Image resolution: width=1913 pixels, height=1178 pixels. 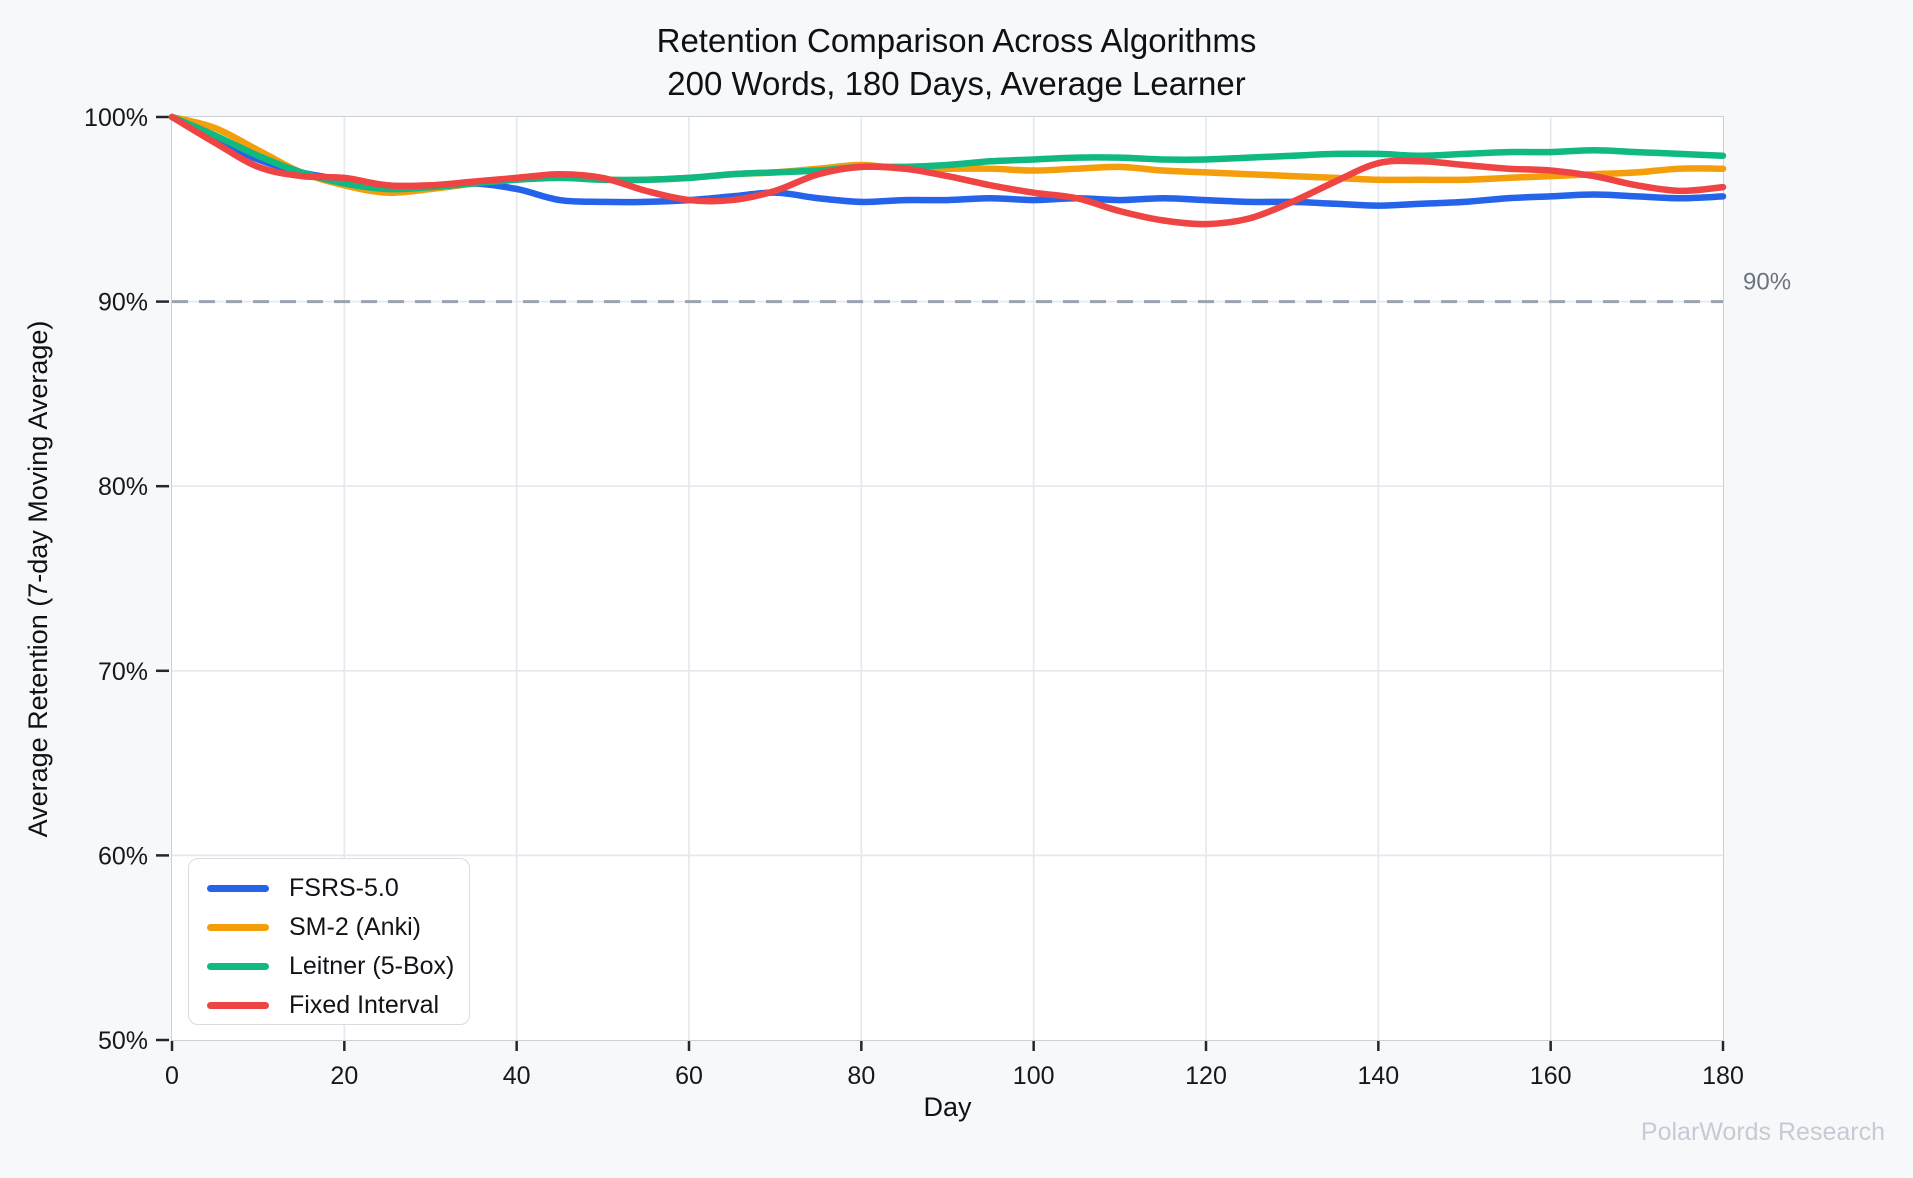 I want to click on legend-item-fixed-interval: Fixed Interval, so click(x=338, y=1005).